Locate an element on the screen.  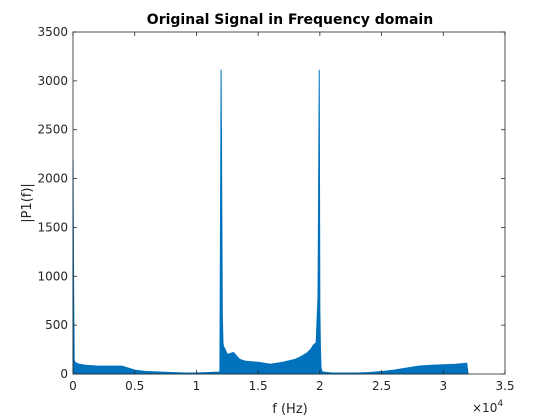
y-tick-label: 500 is located at coordinates (56, 325).